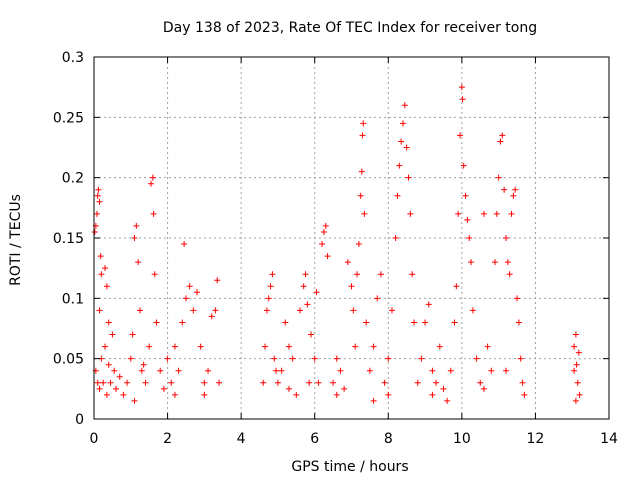  What do you see at coordinates (241, 439) in the screenshot?
I see `x-tick-label: 4` at bounding box center [241, 439].